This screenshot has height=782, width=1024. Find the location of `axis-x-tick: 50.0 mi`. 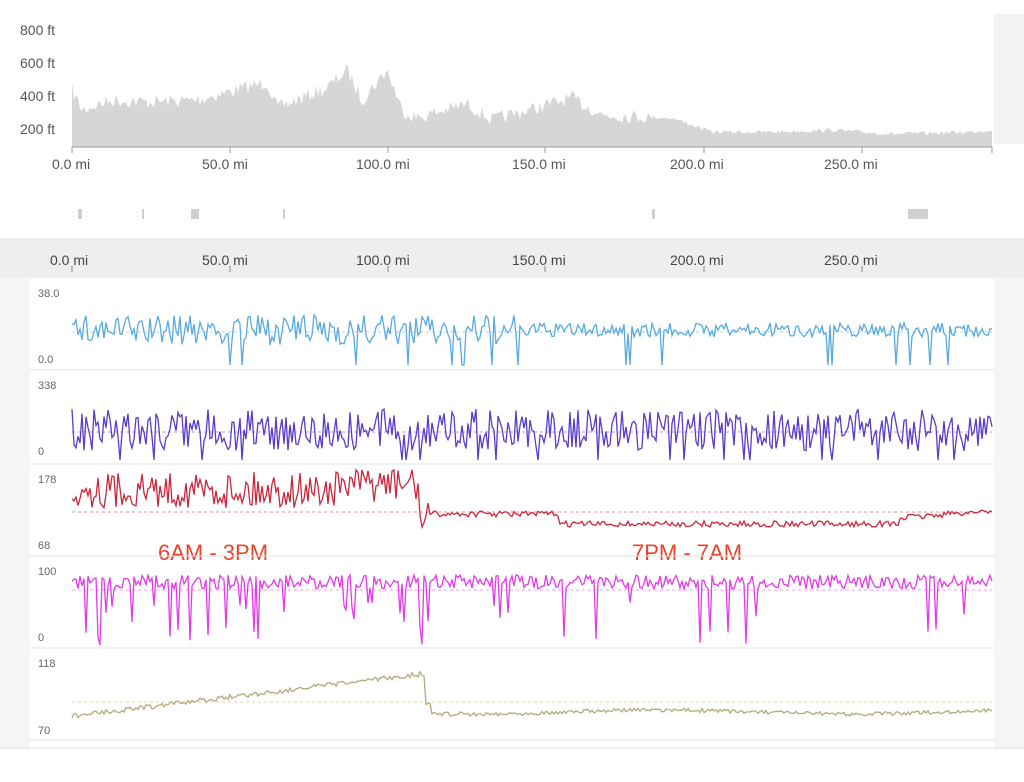

axis-x-tick: 50.0 mi is located at coordinates (225, 260).